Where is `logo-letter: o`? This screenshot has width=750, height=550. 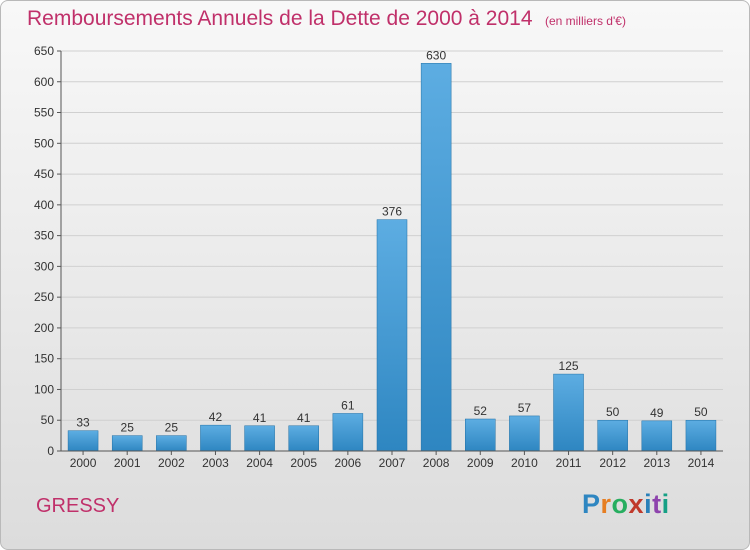
logo-letter: o is located at coordinates (620, 504).